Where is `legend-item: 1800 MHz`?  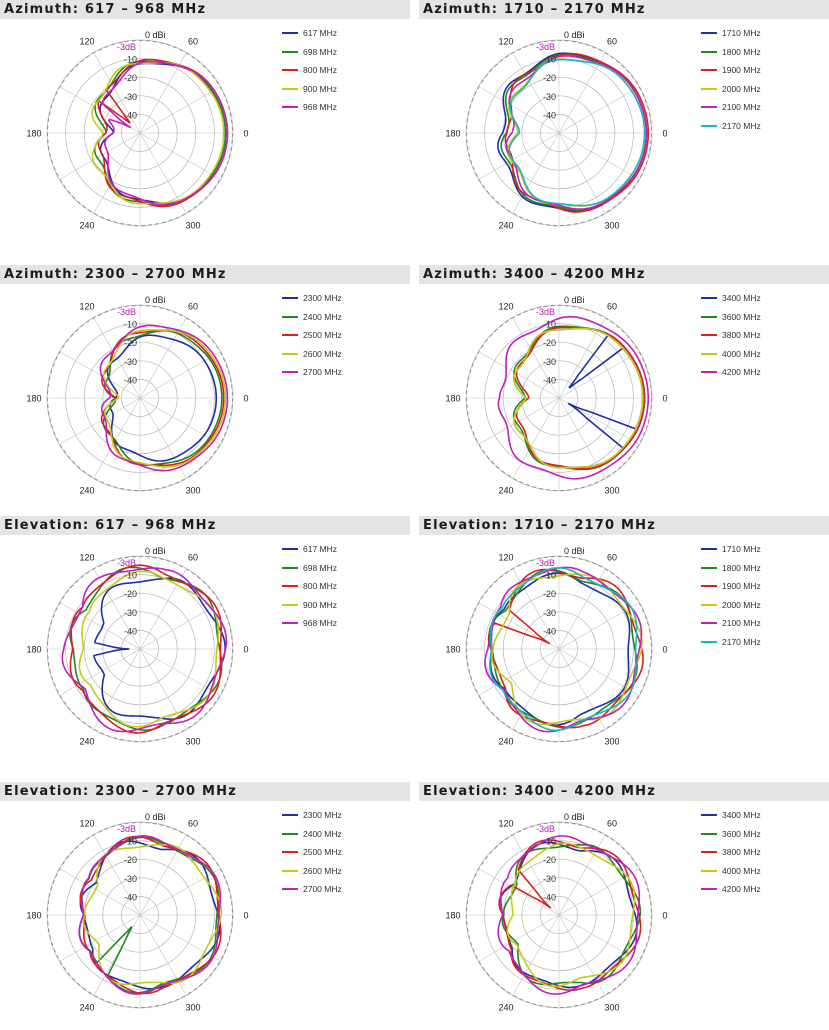 legend-item: 1800 MHz is located at coordinates (731, 52).